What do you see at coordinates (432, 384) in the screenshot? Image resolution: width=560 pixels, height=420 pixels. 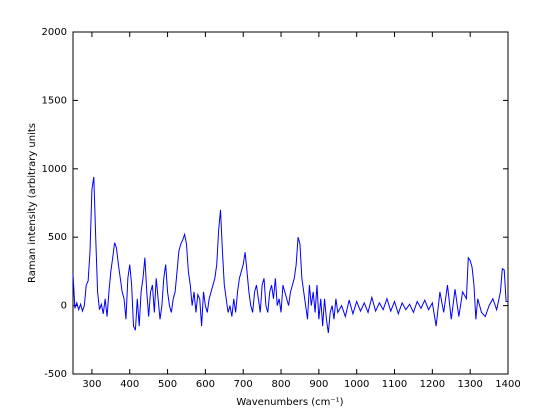 I see `x-tick-label: 1200` at bounding box center [432, 384].